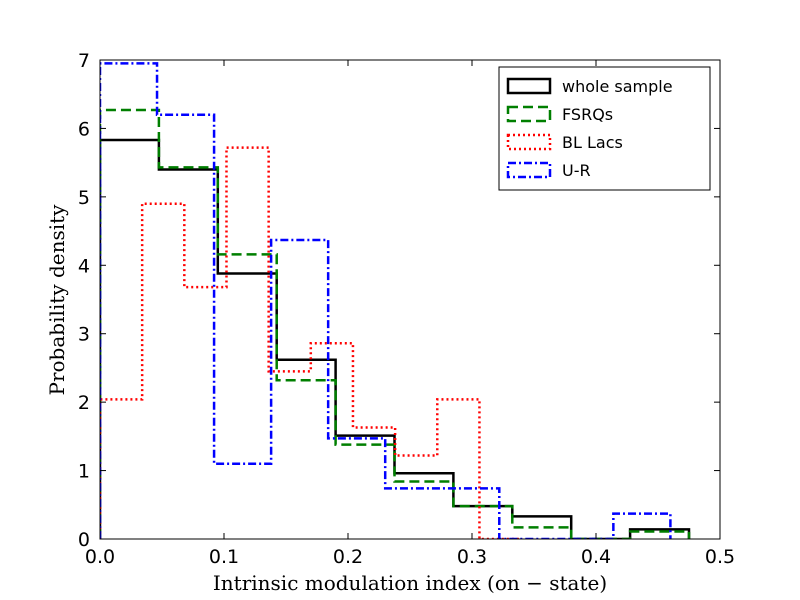  I want to click on legend-label-u-r: U-R, so click(576, 170).